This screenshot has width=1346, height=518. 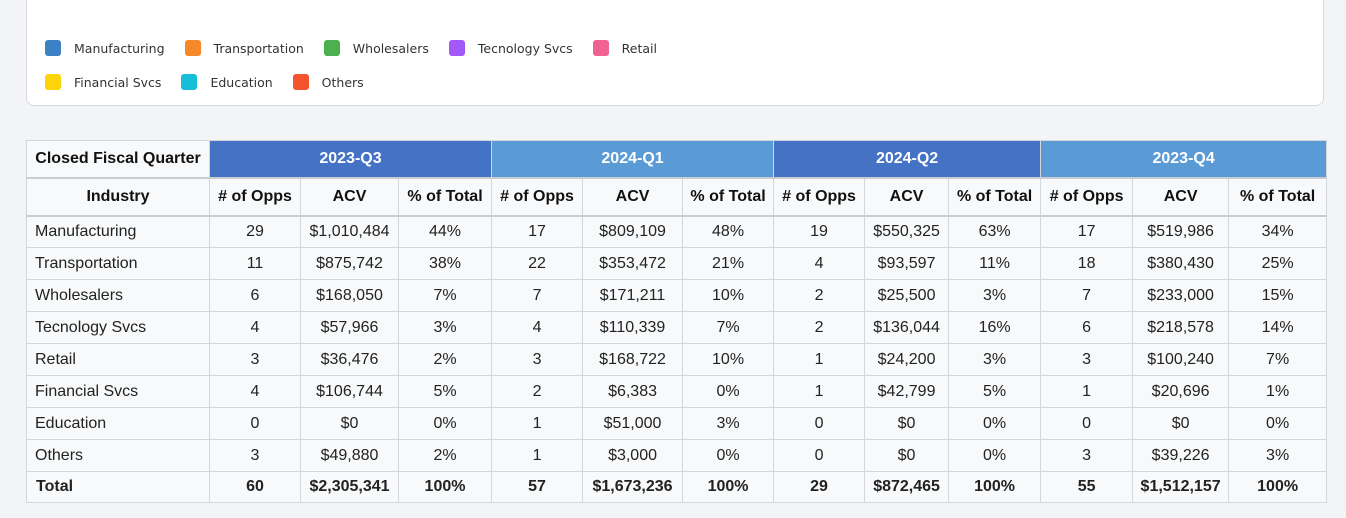 I want to click on pct-cell: 100%, so click(x=1278, y=487).